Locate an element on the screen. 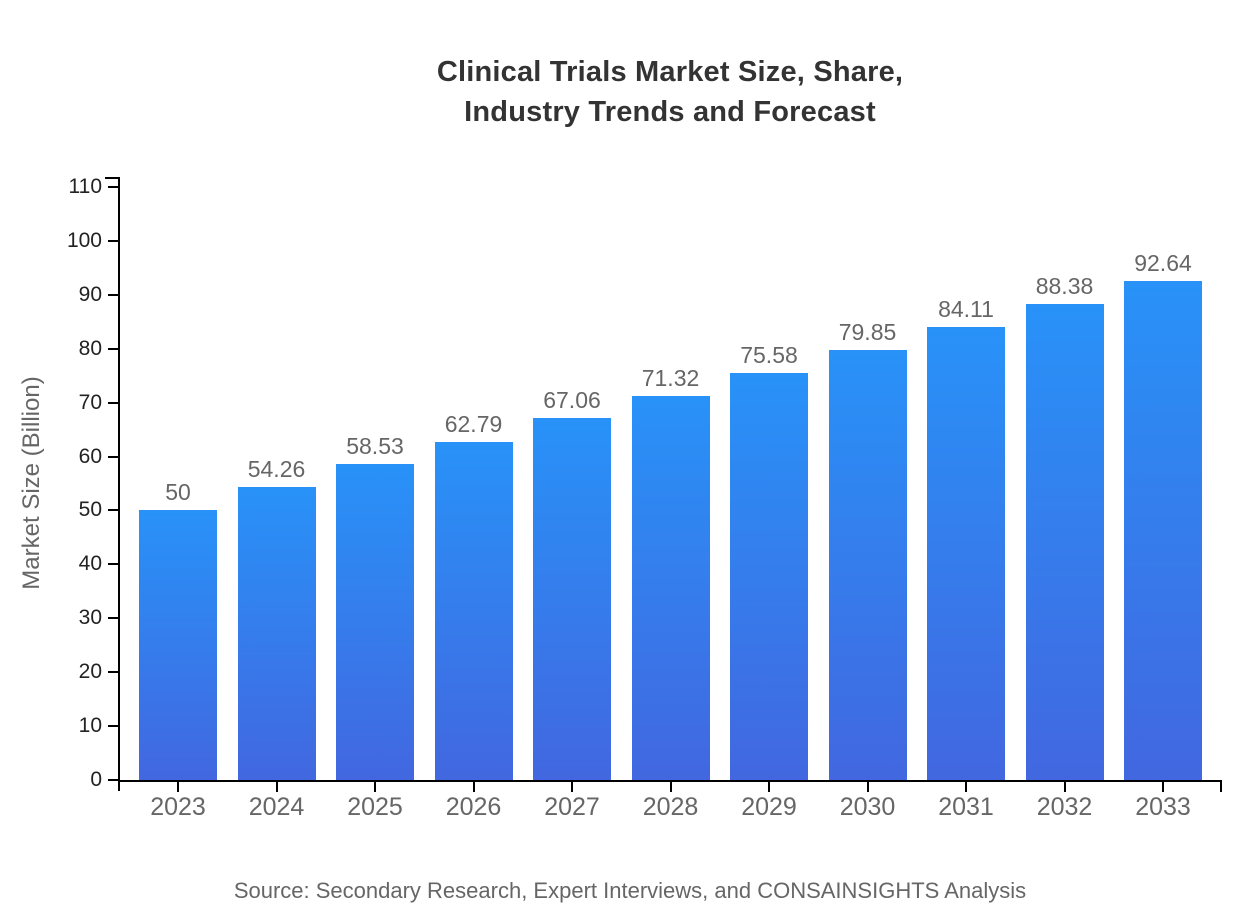 The height and width of the screenshot is (920, 1260). bar-2027 is located at coordinates (572, 599).